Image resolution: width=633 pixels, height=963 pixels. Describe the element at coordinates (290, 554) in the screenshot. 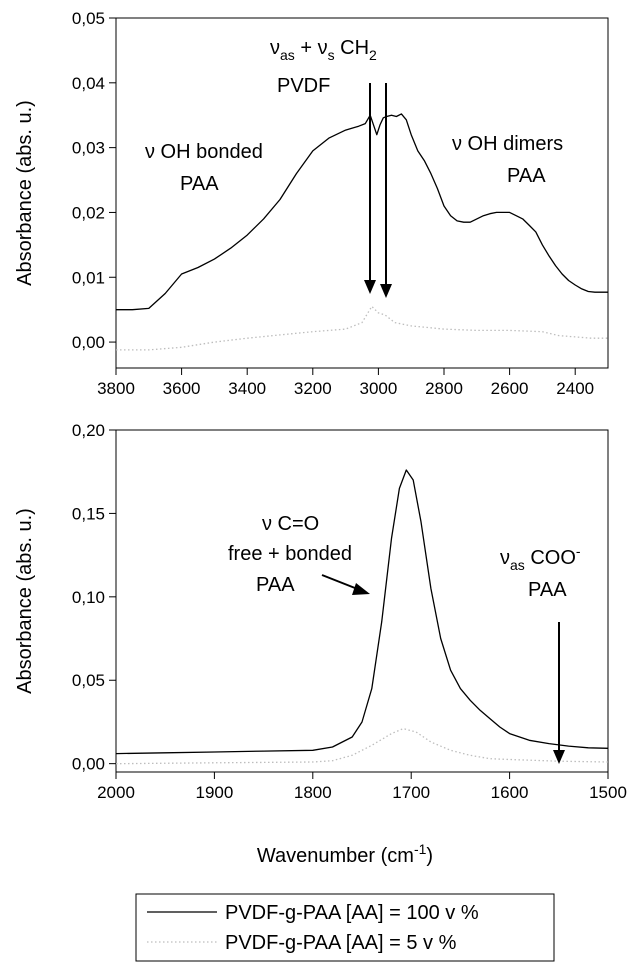

I see `free-bonded-annotation: free + bonded` at that location.